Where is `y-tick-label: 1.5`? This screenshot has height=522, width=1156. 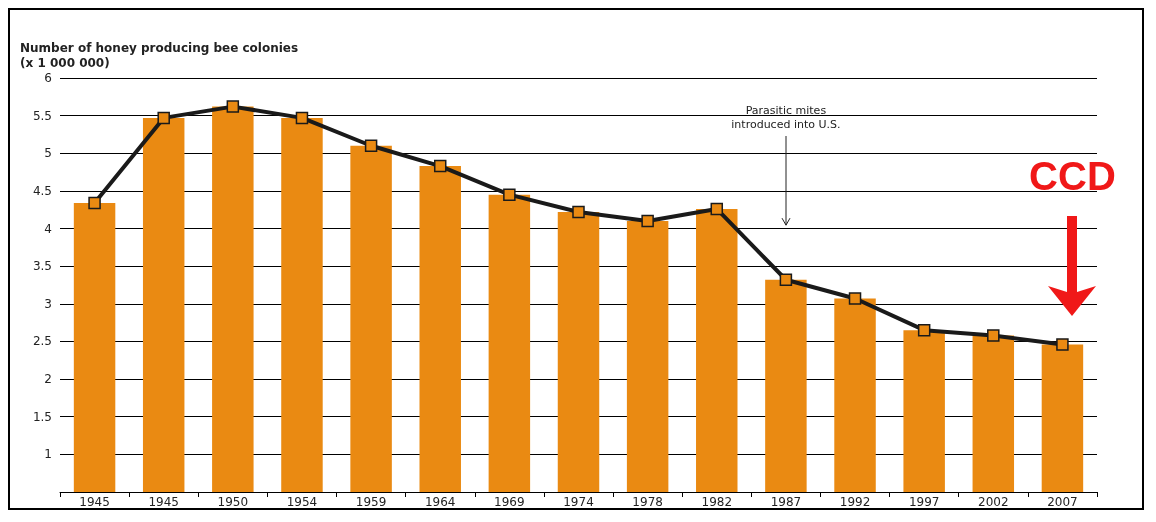
y-tick-label: 1.5 is located at coordinates (42, 416).